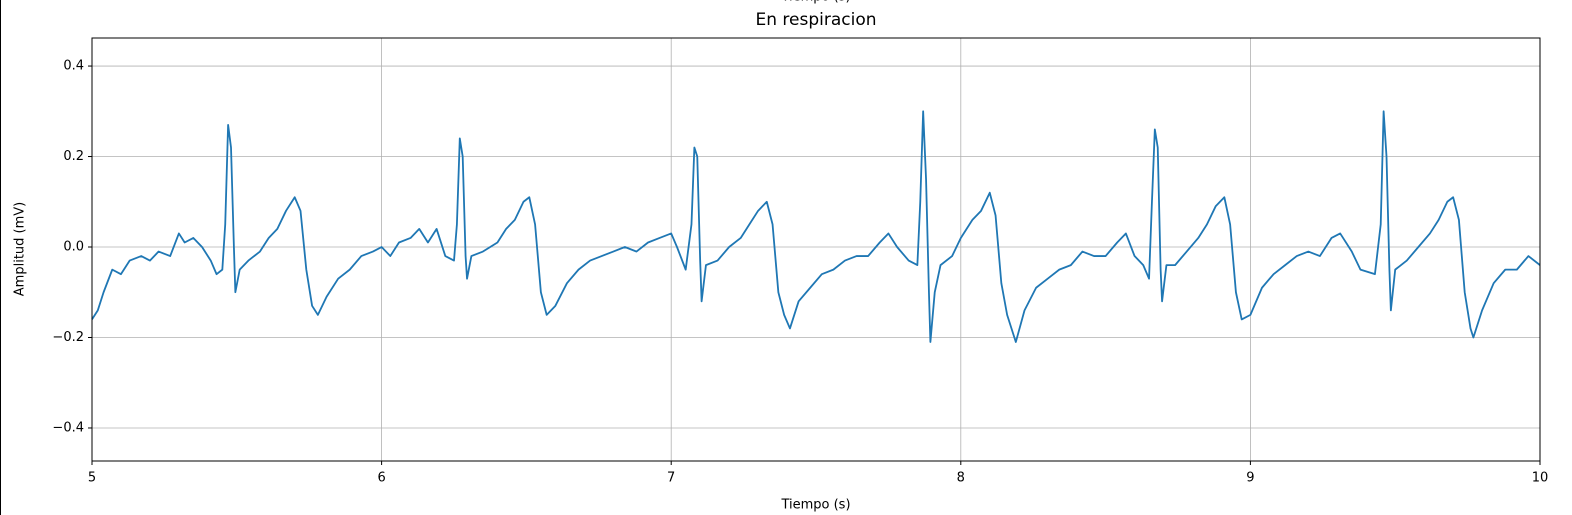 This screenshot has height=515, width=1572. Describe the element at coordinates (815, 505) in the screenshot. I see `x-axis-label: Tiempo (s)` at that location.